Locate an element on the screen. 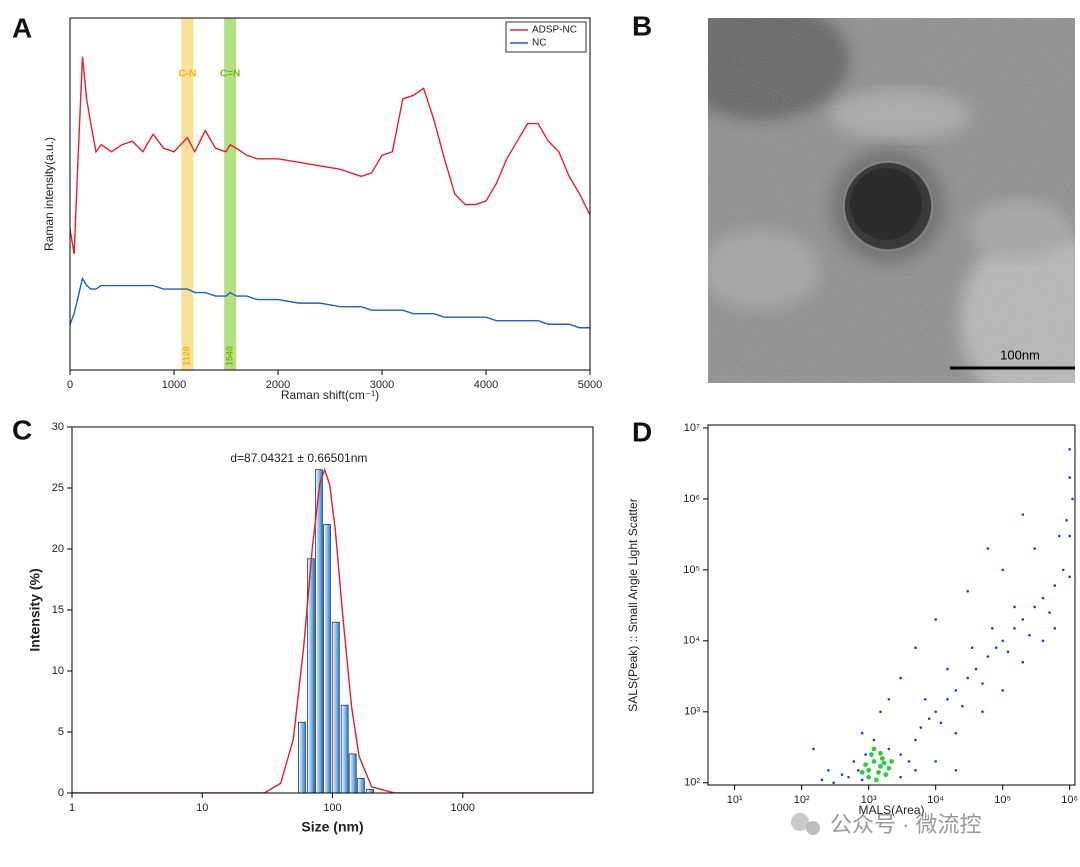 This screenshot has height=867, width=1080. y-tick-label: 10⁷ is located at coordinates (692, 428).